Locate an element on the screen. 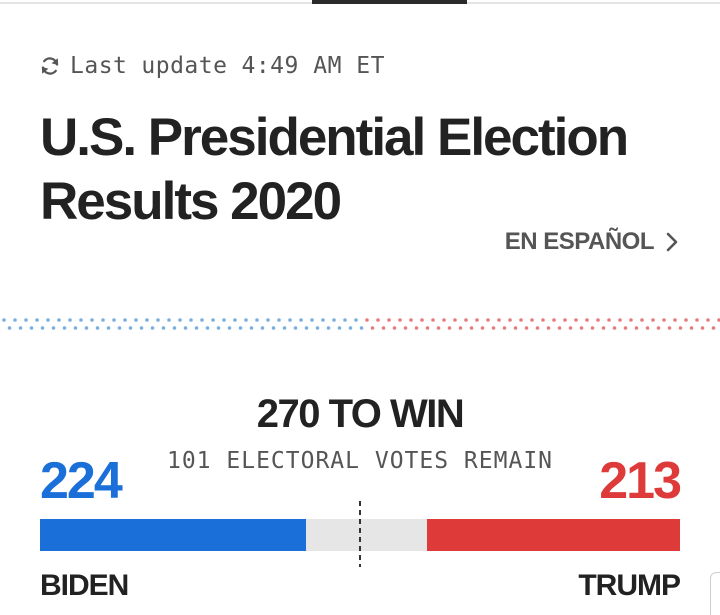 Image resolution: width=720 pixels, height=615 pixels. chevron-right-icon is located at coordinates (672, 242).